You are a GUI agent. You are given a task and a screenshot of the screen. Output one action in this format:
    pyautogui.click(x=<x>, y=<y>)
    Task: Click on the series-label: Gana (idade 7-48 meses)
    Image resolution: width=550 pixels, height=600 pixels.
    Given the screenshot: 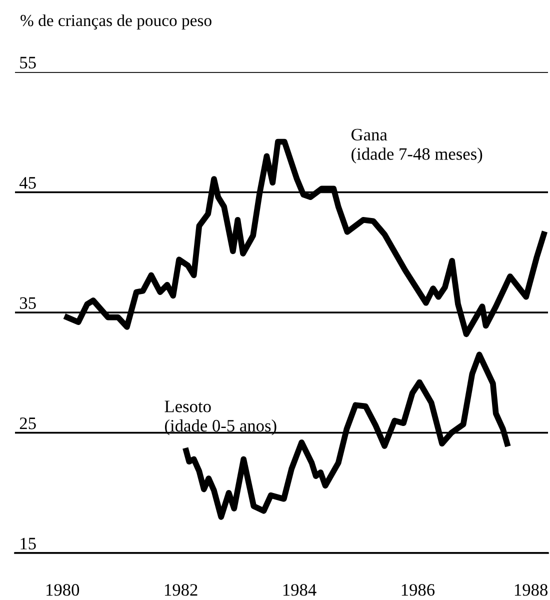 What is the action you would take?
    pyautogui.click(x=417, y=146)
    